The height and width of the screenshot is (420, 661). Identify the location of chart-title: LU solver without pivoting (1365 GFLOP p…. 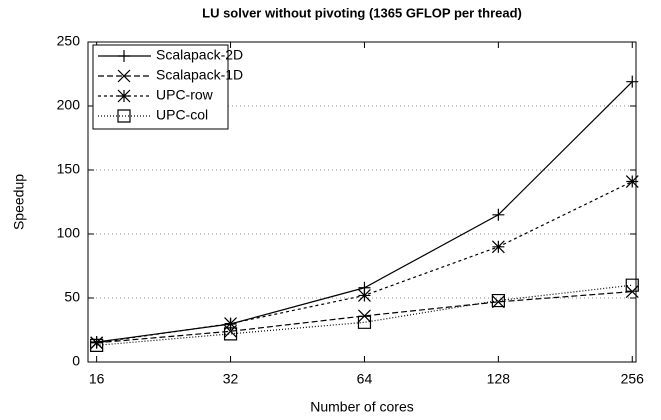
(362, 12).